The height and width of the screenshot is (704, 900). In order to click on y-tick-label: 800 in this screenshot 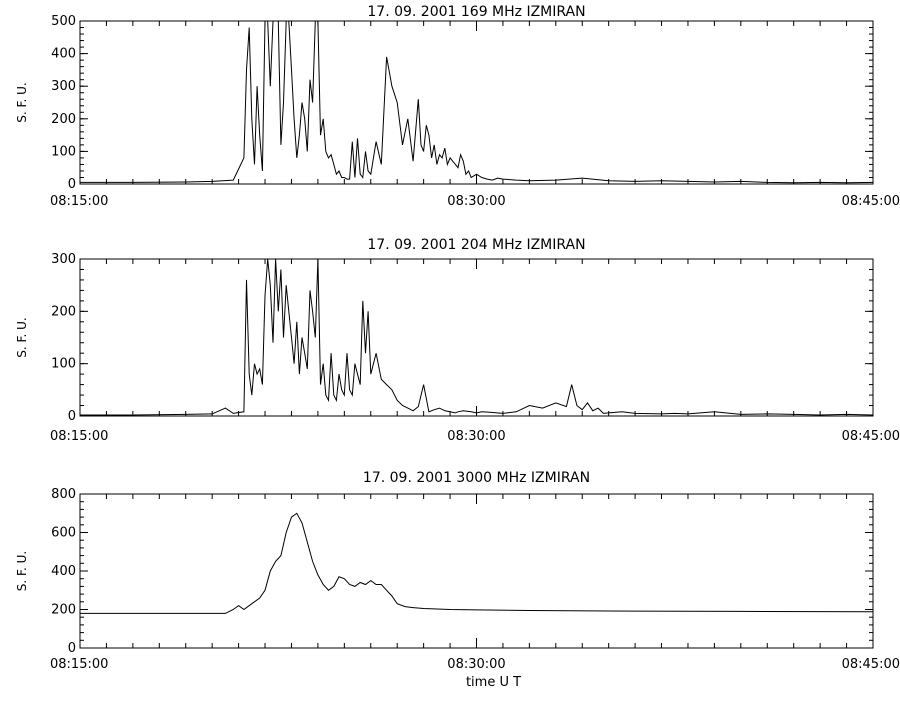, I will do `click(63, 494)`.